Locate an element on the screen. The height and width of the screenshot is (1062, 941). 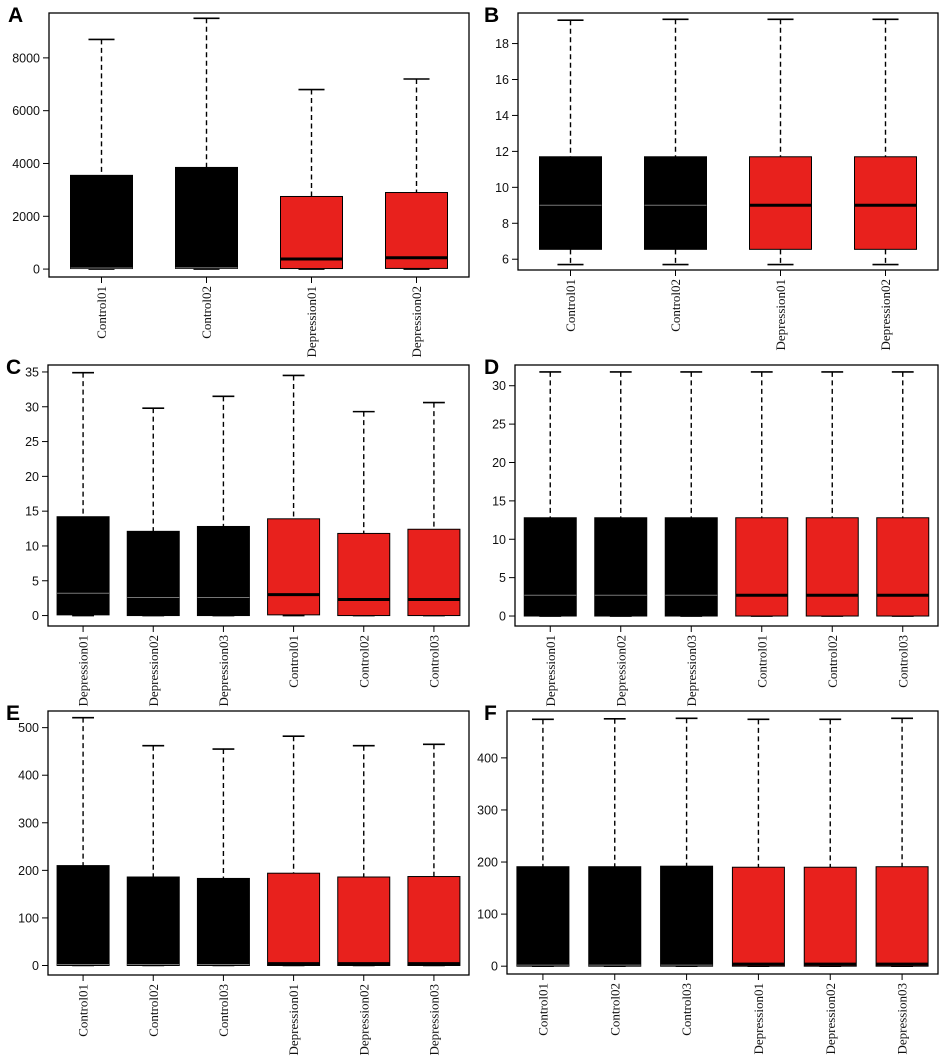
y-tick-label: 200 is located at coordinates (487, 863).